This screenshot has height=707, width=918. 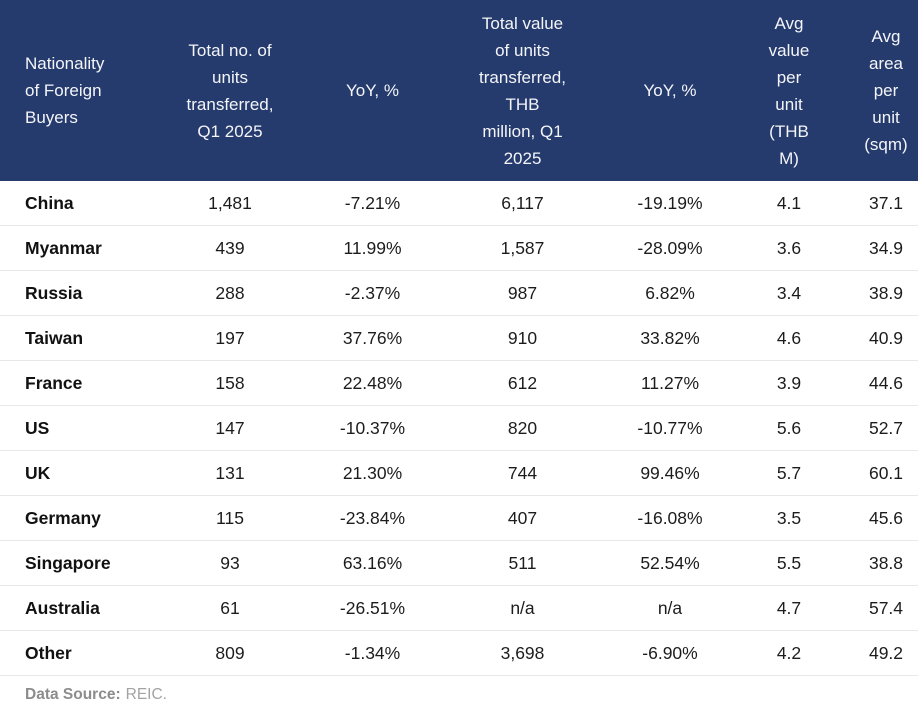 What do you see at coordinates (49, 202) in the screenshot?
I see `nationality-cell: China` at bounding box center [49, 202].